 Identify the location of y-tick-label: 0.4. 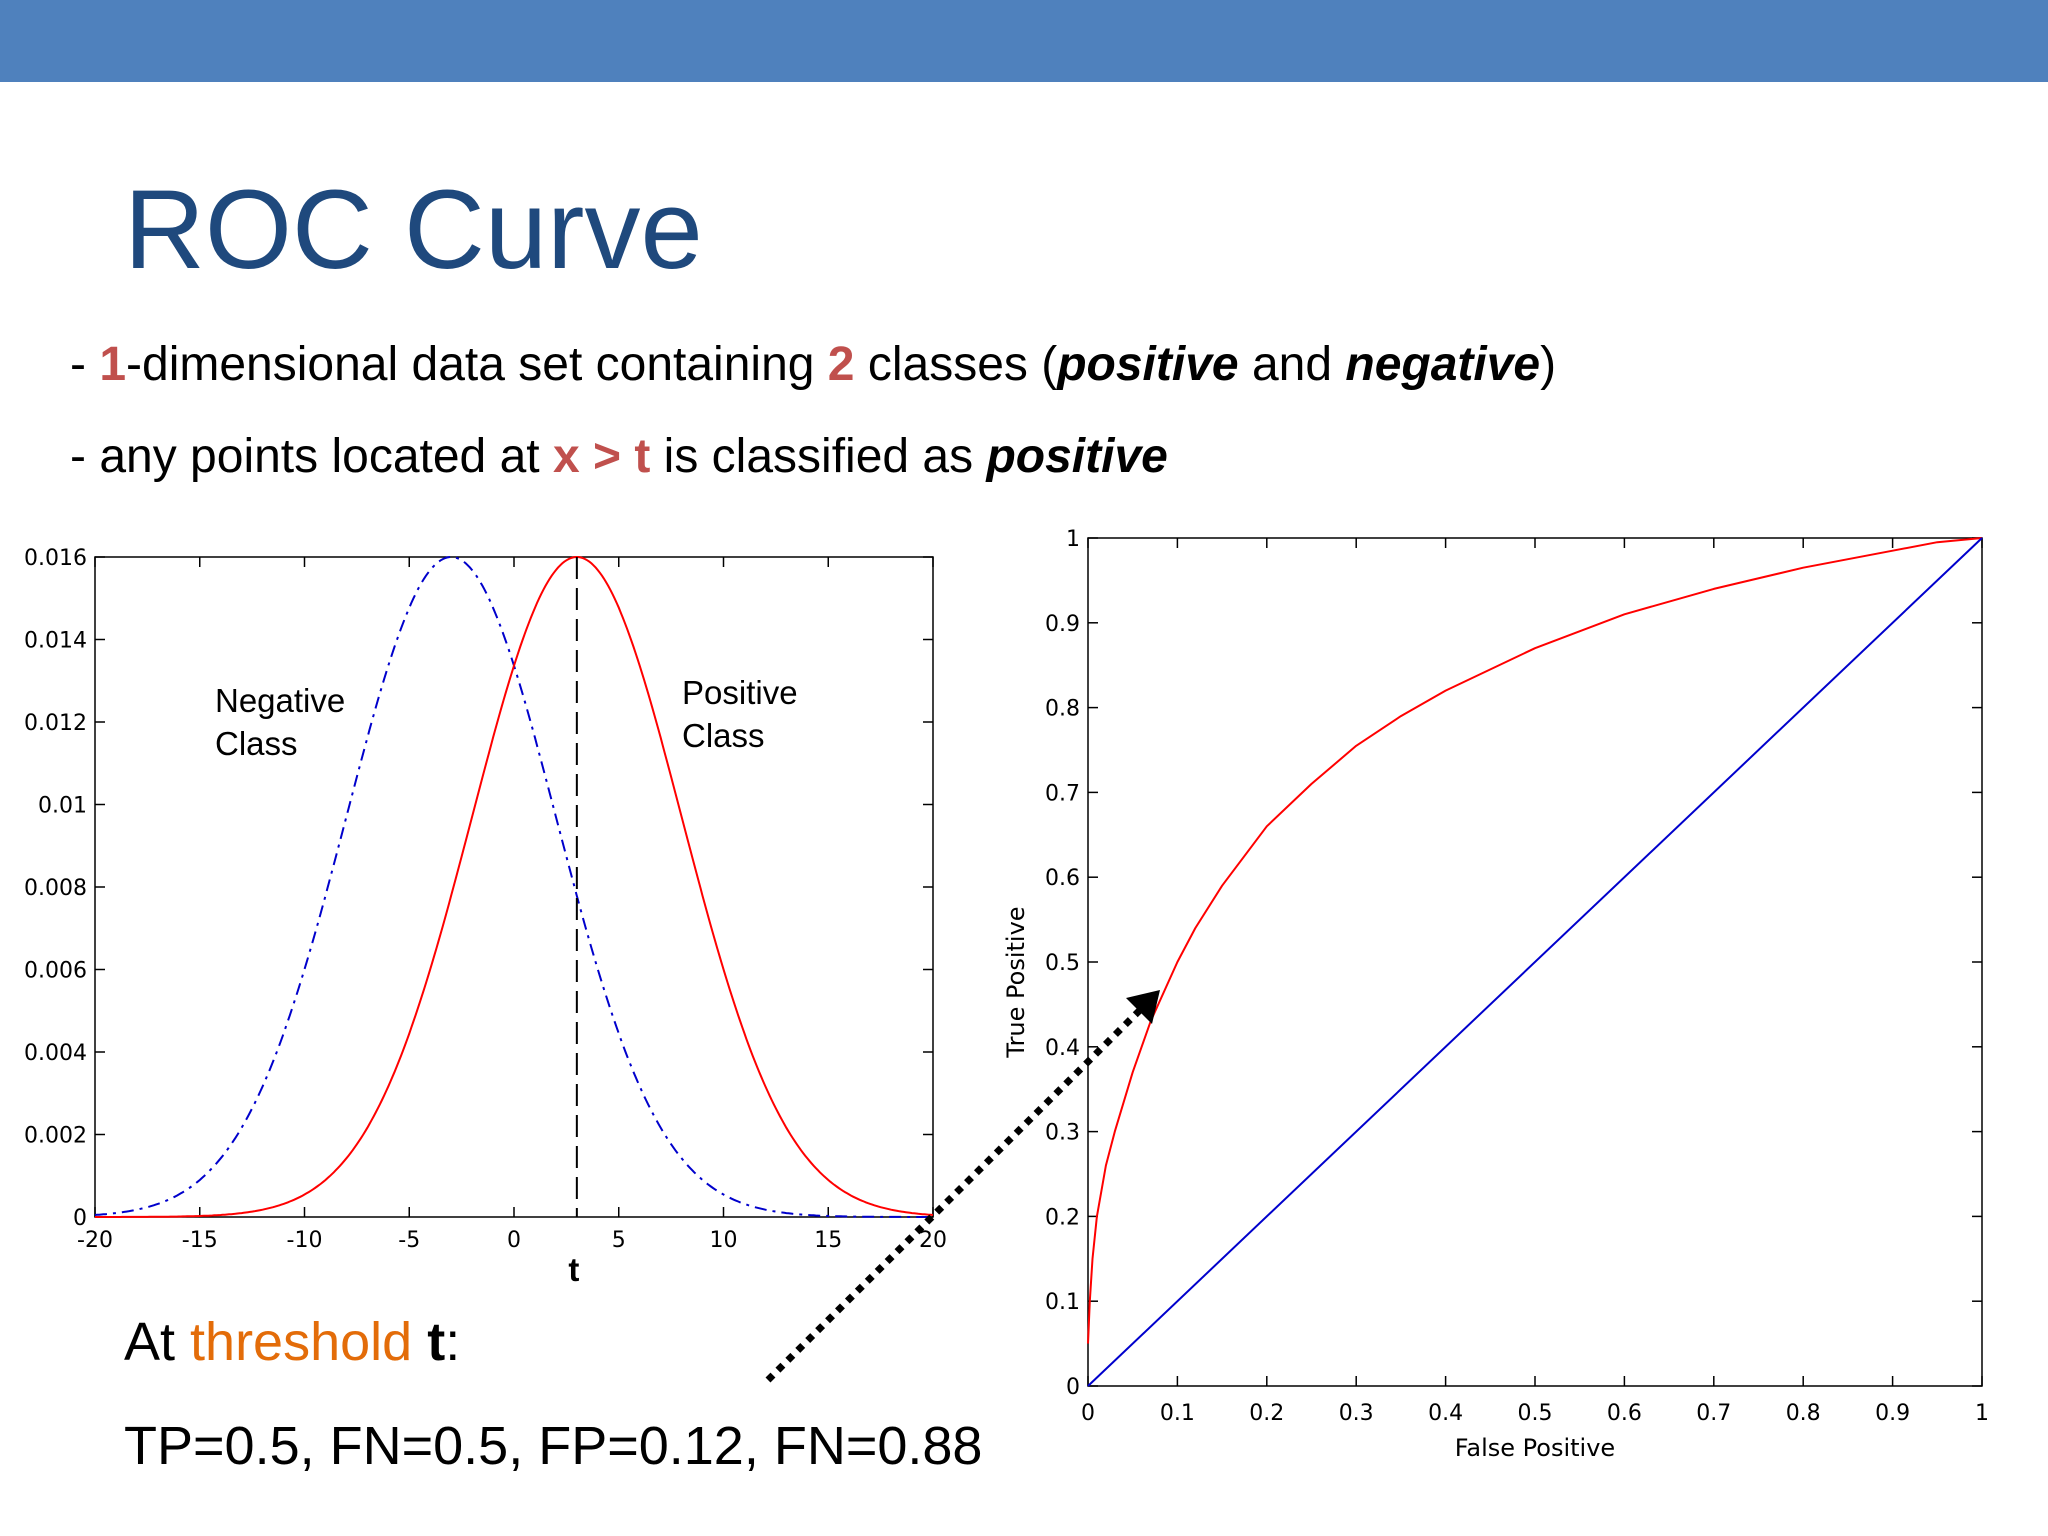
(1062, 1048).